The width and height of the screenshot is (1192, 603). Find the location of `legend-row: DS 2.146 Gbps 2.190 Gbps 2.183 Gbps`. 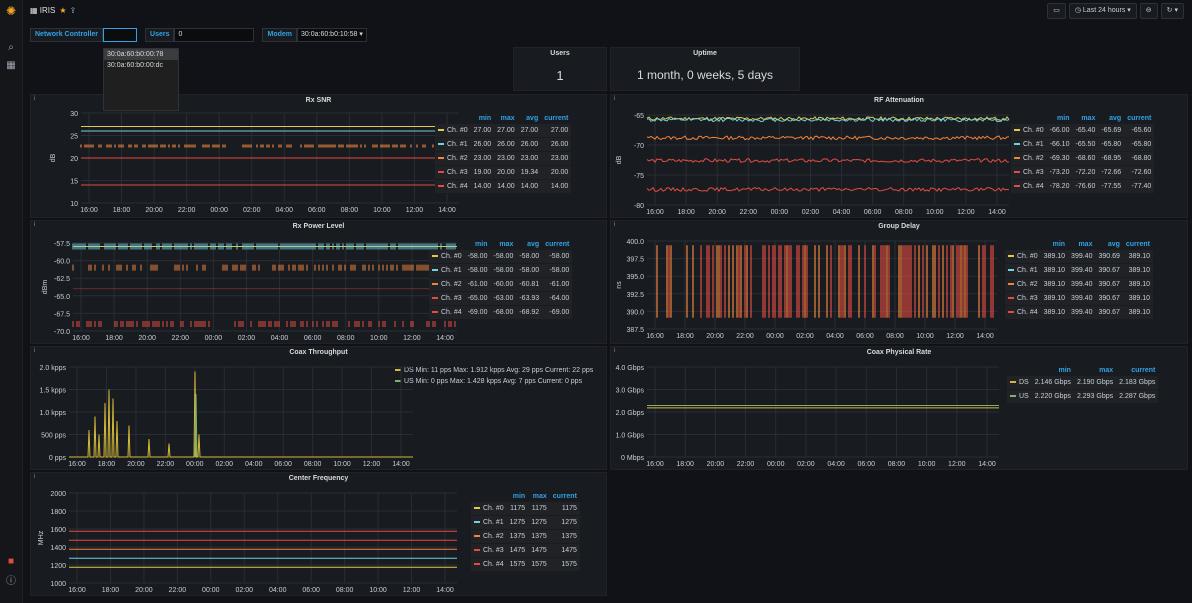

legend-row: DS 2.146 Gbps 2.190 Gbps 2.183 Gbps is located at coordinates (1083, 383).